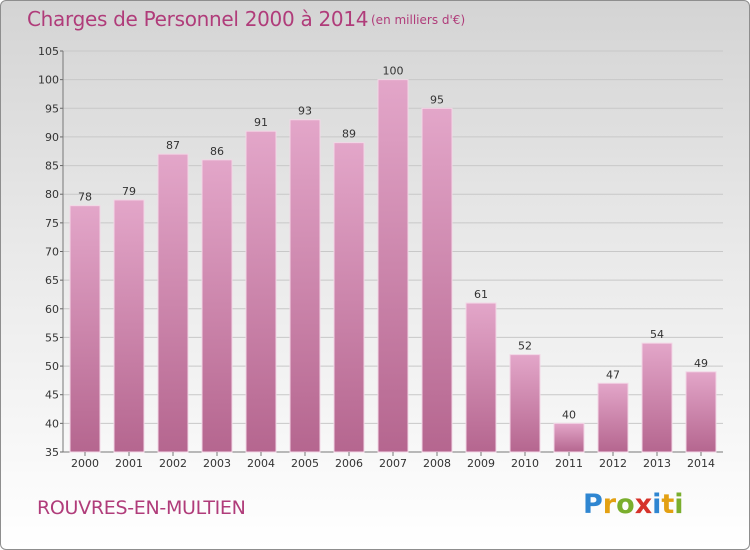  What do you see at coordinates (613, 374) in the screenshot?
I see `data-label: 47` at bounding box center [613, 374].